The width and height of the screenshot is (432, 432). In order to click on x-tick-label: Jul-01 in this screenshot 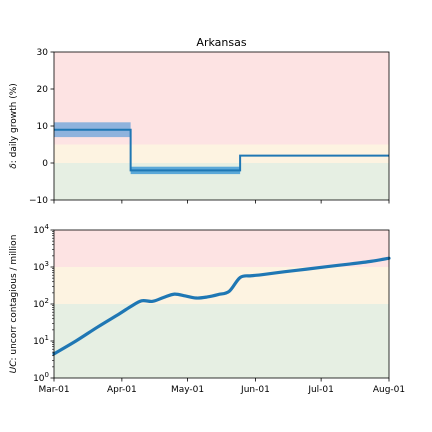, I will do `click(320, 390)`.